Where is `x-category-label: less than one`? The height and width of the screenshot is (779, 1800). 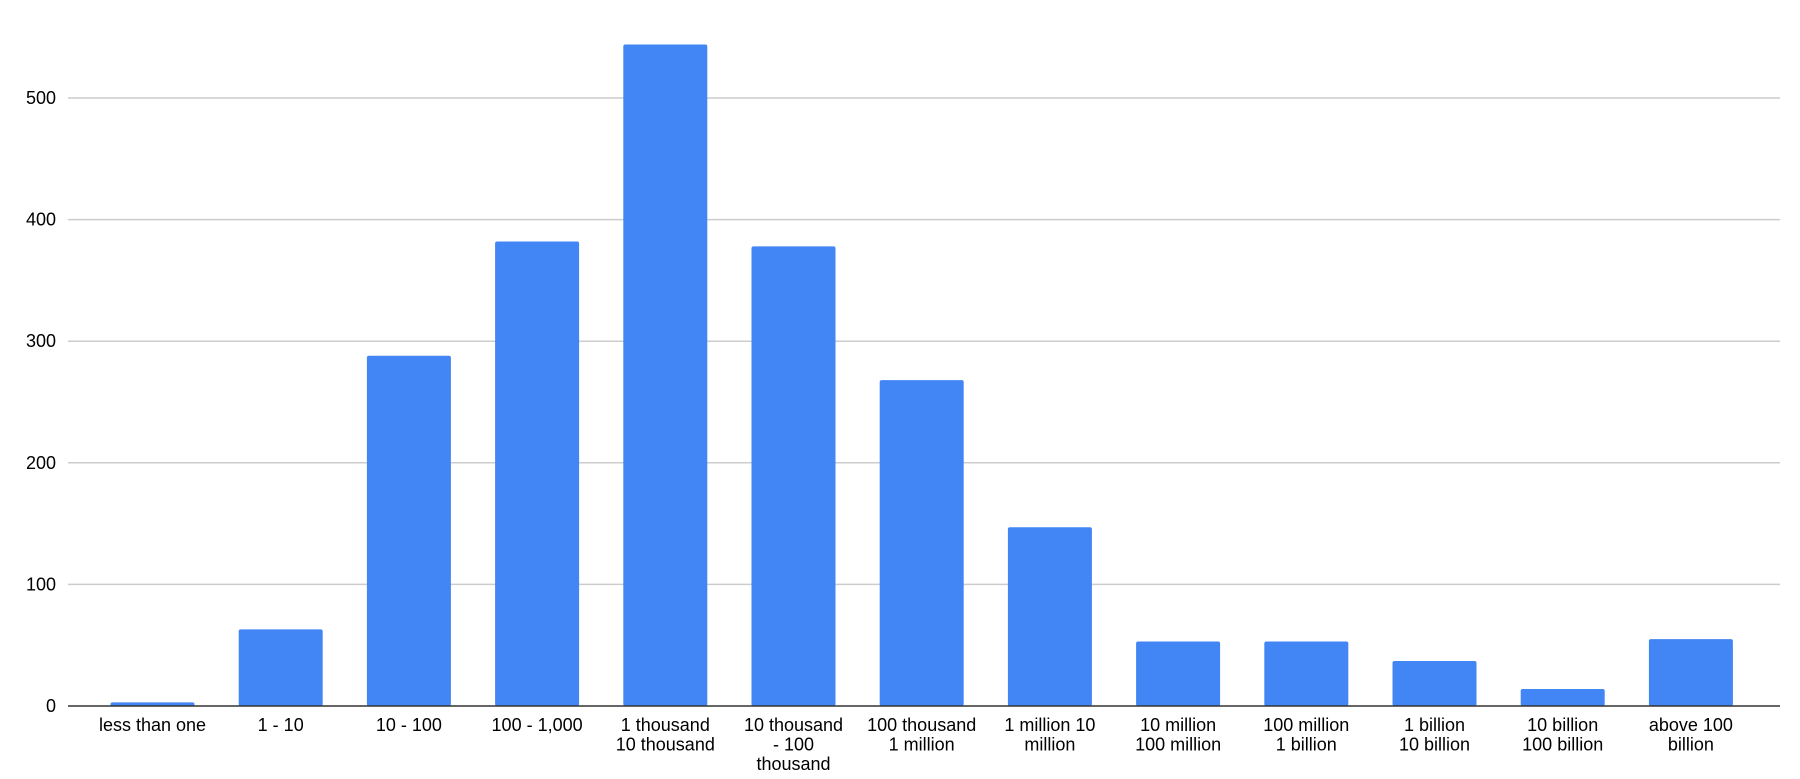 x-category-label: less than one is located at coordinates (152, 725).